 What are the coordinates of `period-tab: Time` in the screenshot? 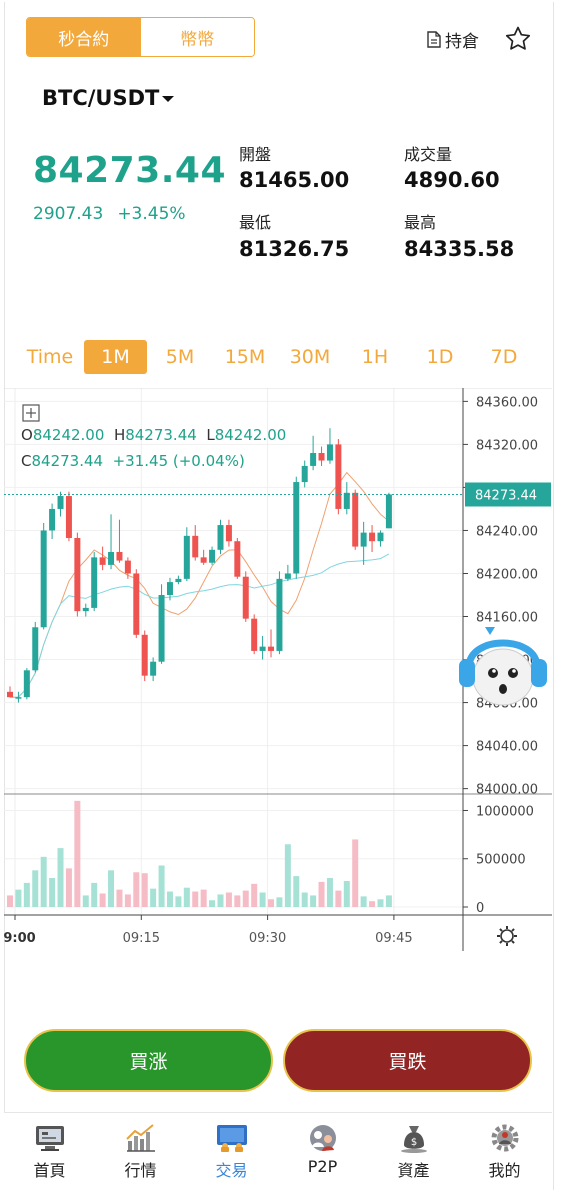 It's located at (50, 357).